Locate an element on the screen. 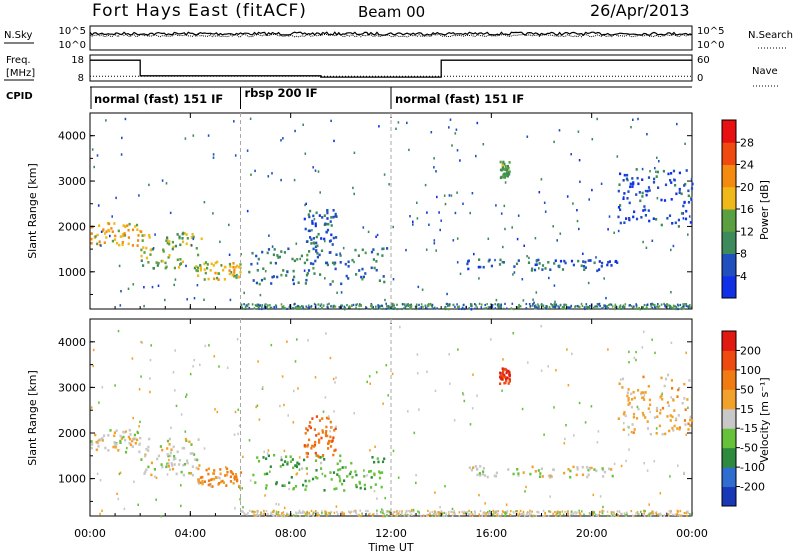  y-tick-label: 3000 is located at coordinates (72, 181).